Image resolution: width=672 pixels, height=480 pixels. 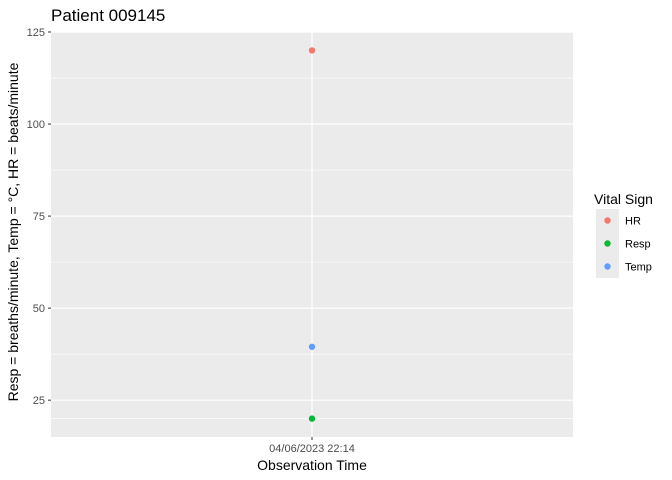 What do you see at coordinates (633, 222) in the screenshot?
I see `legend-label: HR` at bounding box center [633, 222].